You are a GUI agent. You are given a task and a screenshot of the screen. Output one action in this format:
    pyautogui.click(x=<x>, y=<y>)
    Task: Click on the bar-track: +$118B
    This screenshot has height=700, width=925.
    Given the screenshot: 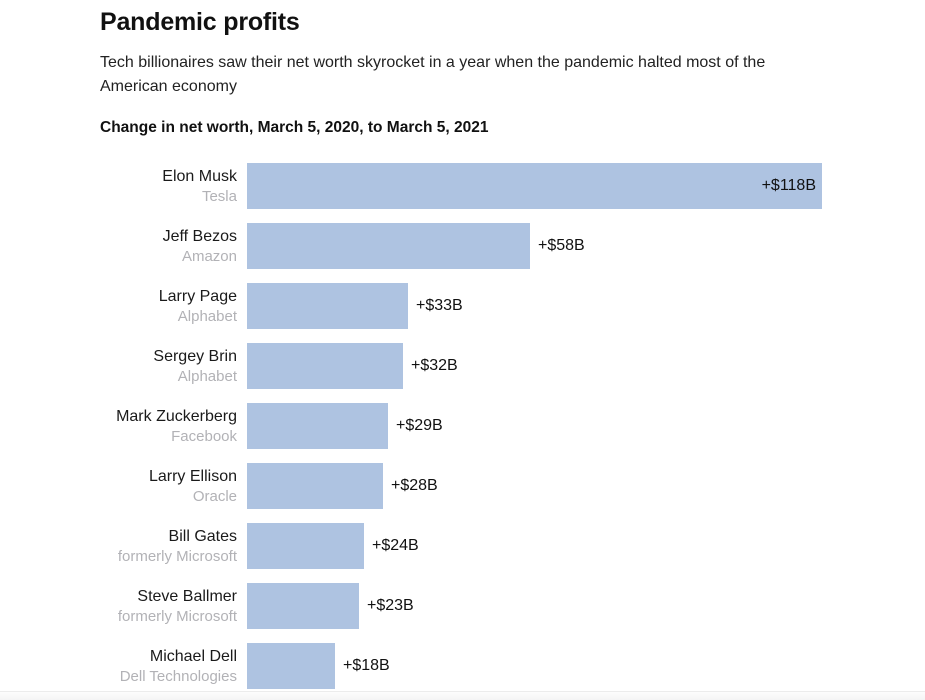 What is the action you would take?
    pyautogui.click(x=586, y=186)
    